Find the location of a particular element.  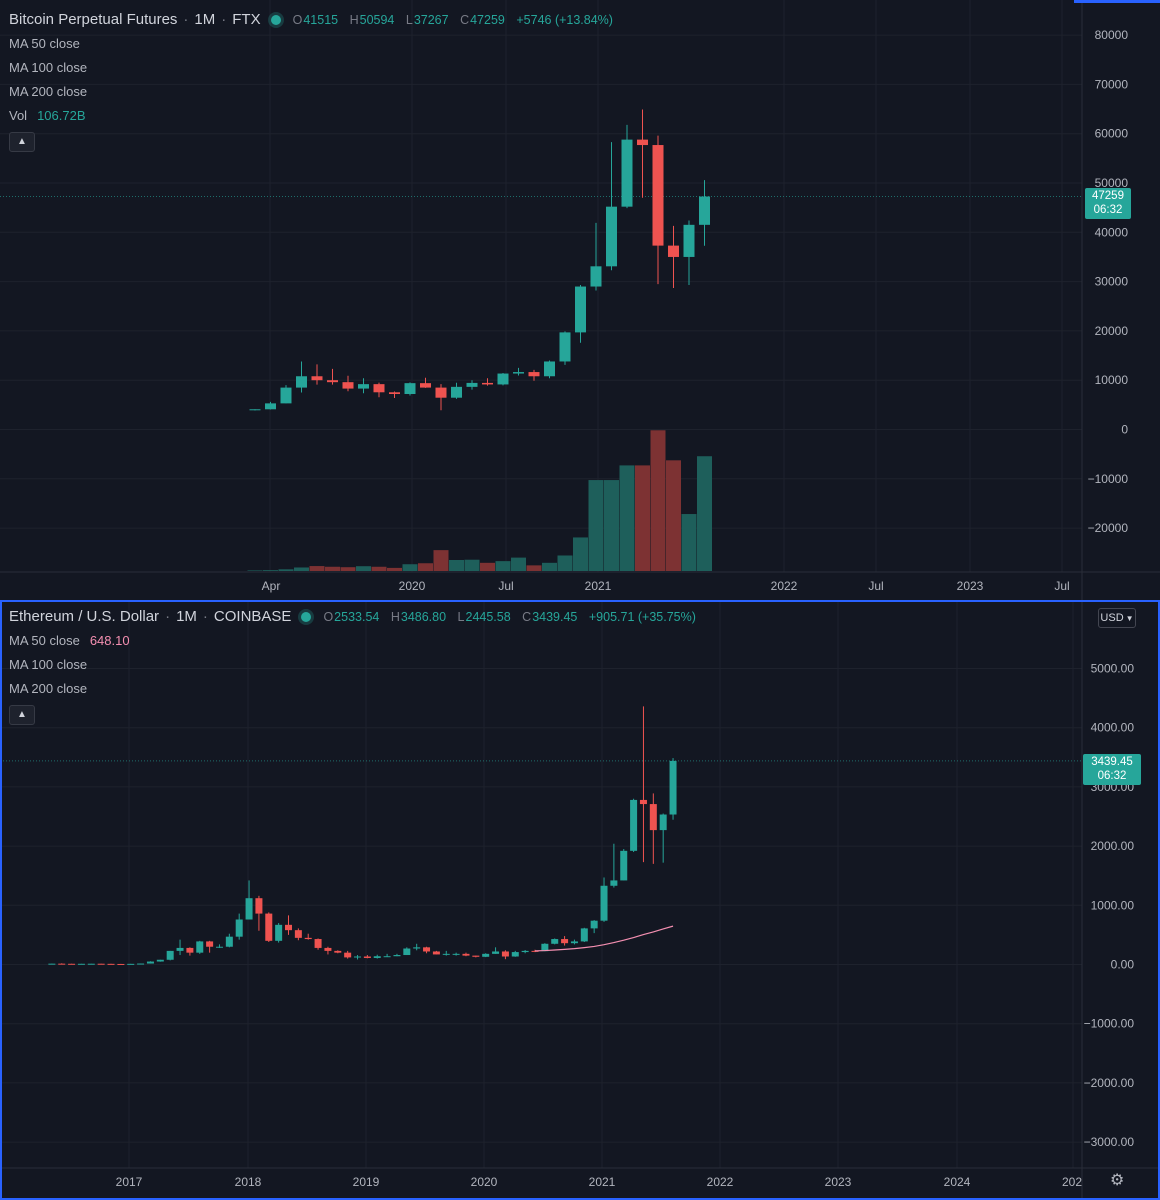

currency-selector: USD ▼ is located at coordinates (1117, 618).